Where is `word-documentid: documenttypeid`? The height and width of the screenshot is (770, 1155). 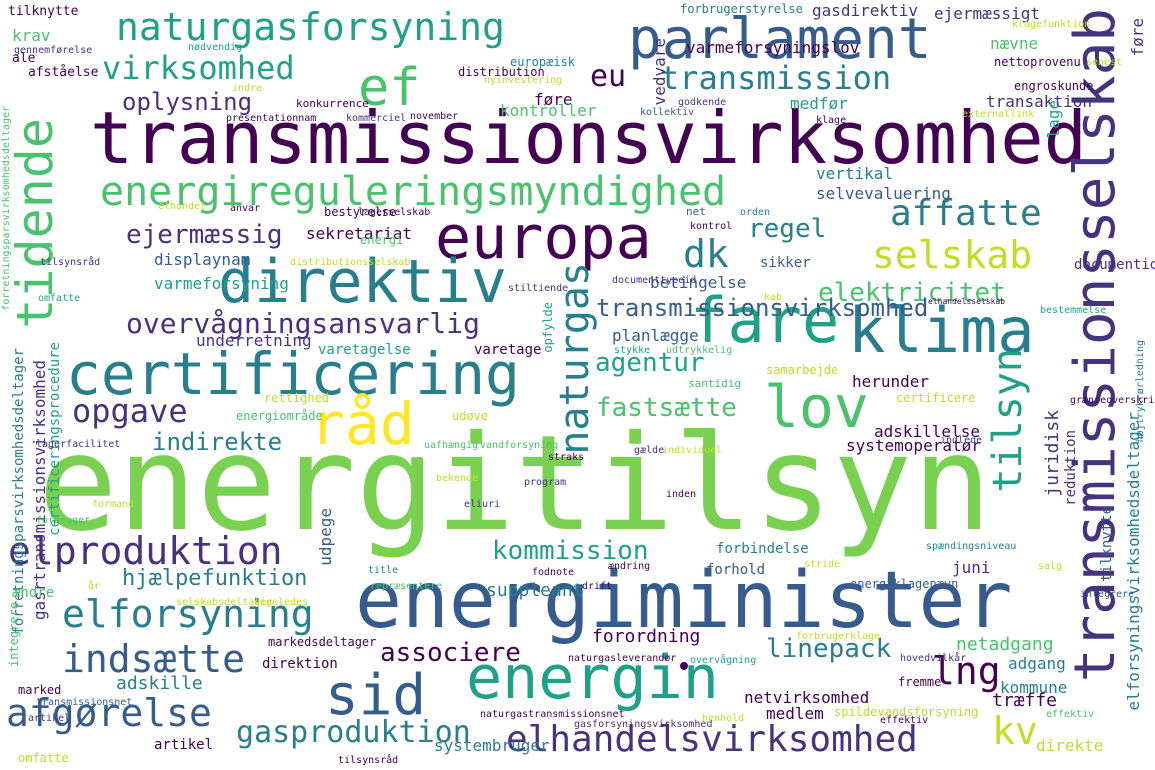 word-documentid: documenttypeid is located at coordinates (654, 280).